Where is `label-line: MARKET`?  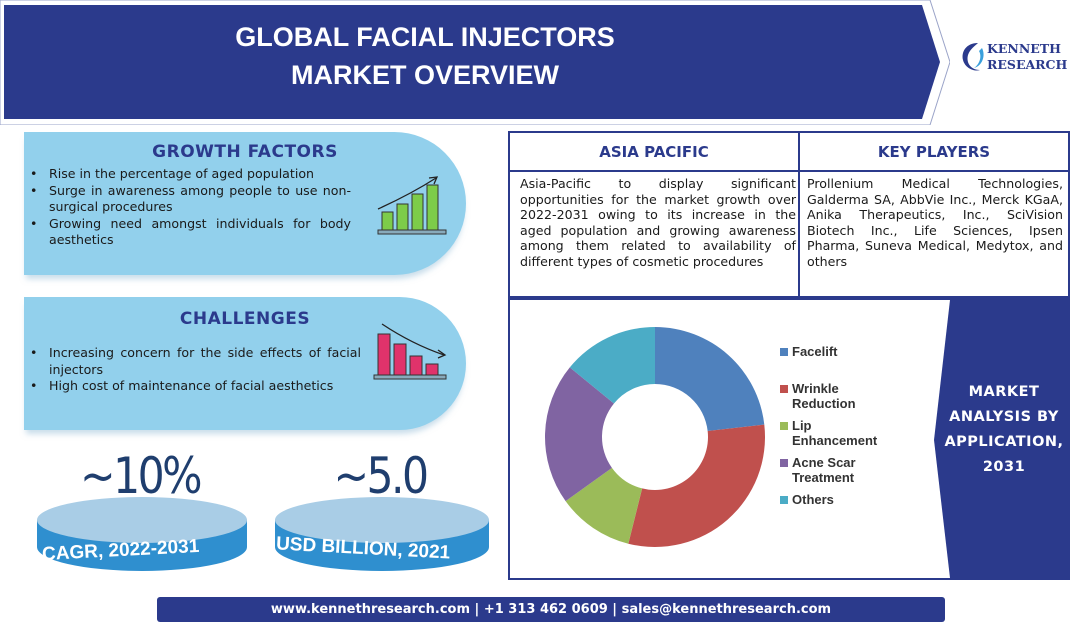
label-line: MARKET is located at coordinates (1004, 392).